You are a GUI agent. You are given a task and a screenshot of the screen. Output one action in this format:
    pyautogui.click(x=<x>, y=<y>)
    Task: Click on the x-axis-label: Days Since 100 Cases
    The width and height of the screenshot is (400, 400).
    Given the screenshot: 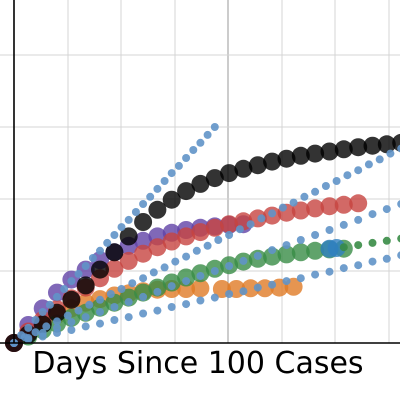 What is the action you would take?
    pyautogui.click(x=197, y=363)
    